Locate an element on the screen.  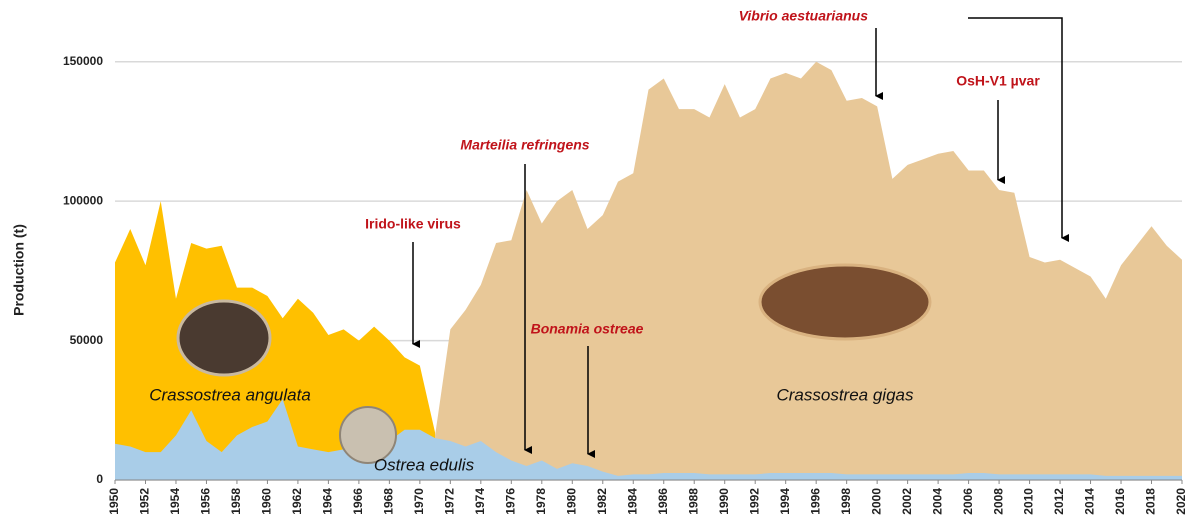
x-tick-label: 1992 is located at coordinates (754, 501).